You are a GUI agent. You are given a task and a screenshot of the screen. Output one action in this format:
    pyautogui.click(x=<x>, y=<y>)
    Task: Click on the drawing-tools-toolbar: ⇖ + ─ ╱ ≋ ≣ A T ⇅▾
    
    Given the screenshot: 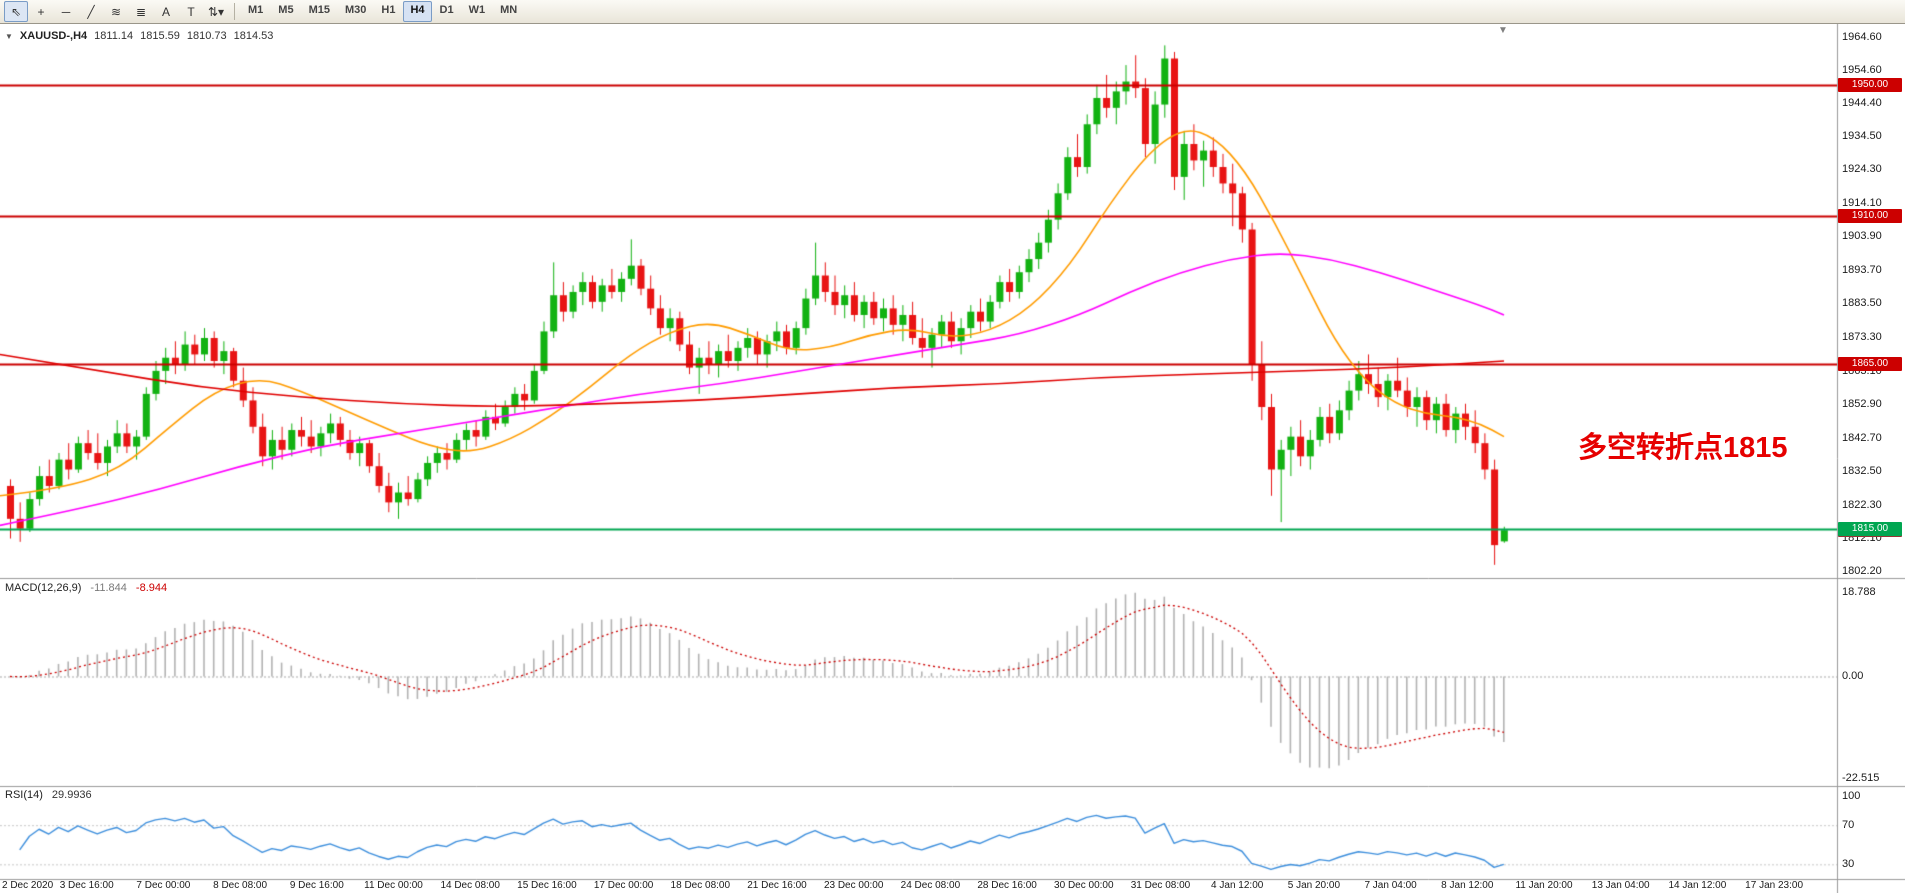 What is the action you would take?
    pyautogui.click(x=116, y=11)
    